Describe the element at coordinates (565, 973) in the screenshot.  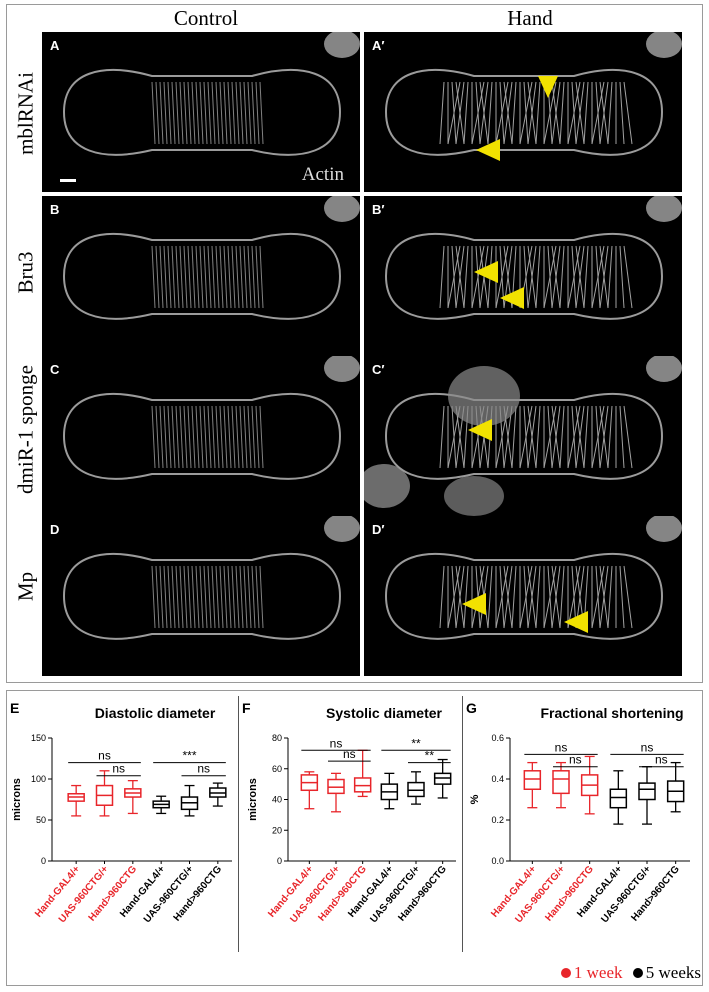
I see `legend-dot-1-week` at that location.